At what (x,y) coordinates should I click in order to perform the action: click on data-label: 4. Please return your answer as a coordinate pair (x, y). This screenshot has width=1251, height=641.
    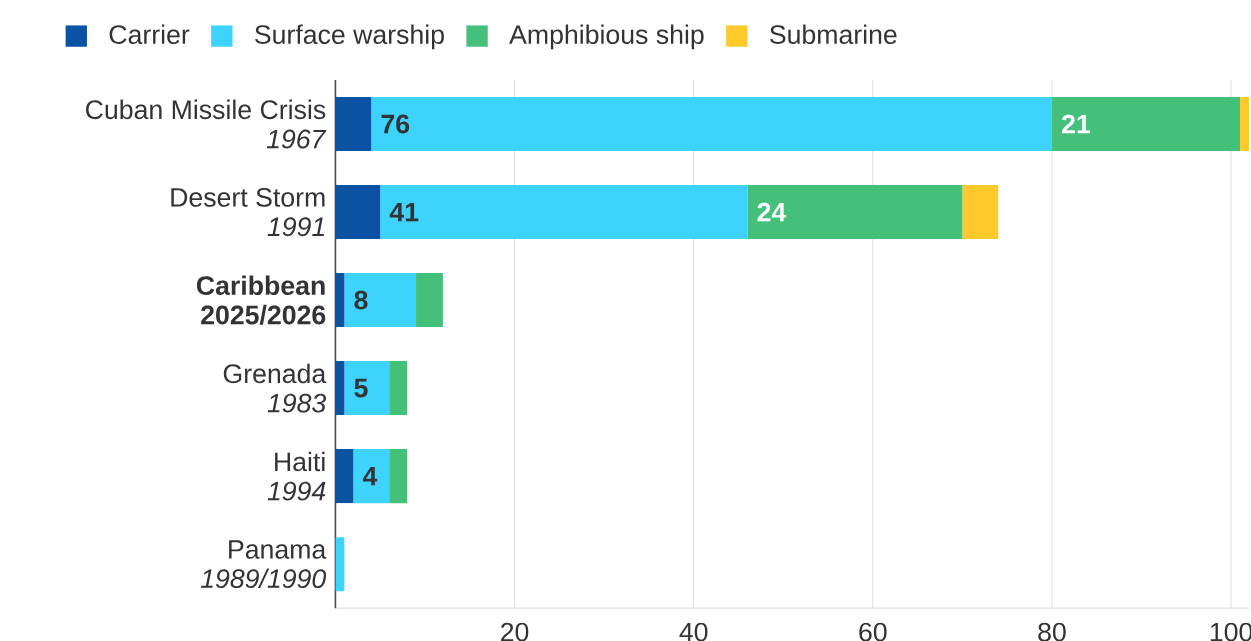
    Looking at the image, I should click on (370, 476).